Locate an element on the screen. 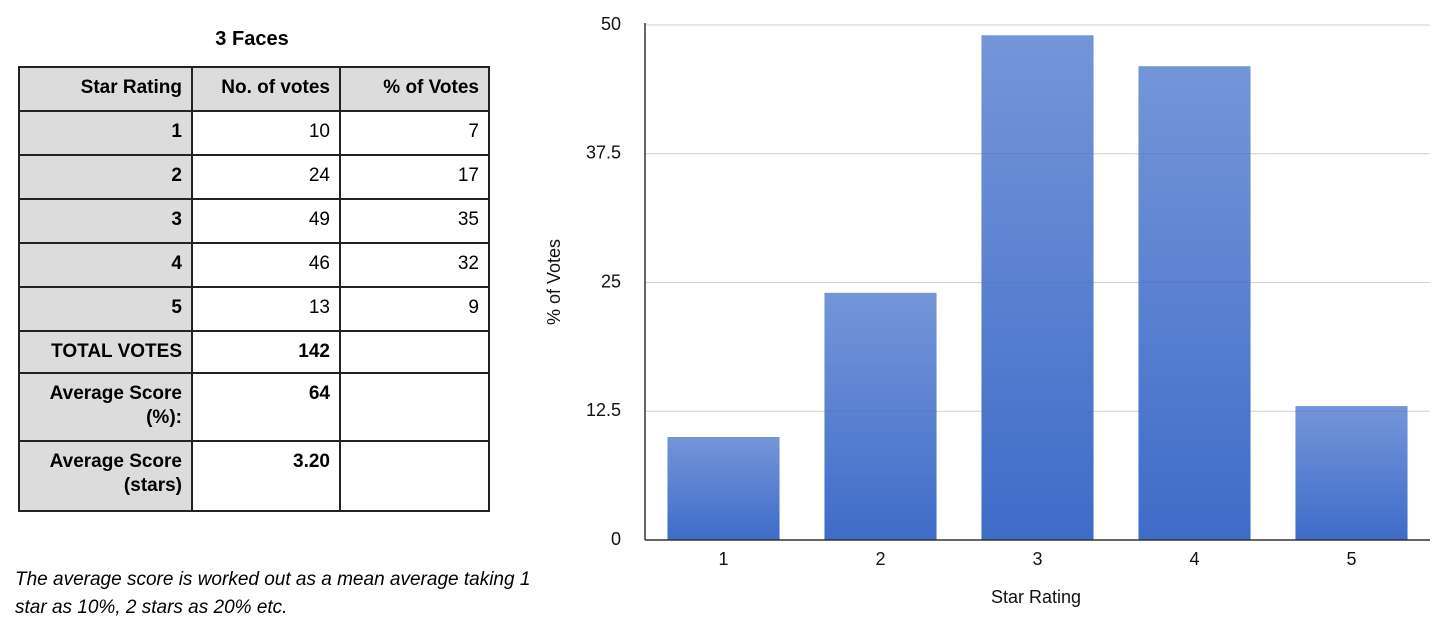  x-tick-label: 3 is located at coordinates (1037, 559).